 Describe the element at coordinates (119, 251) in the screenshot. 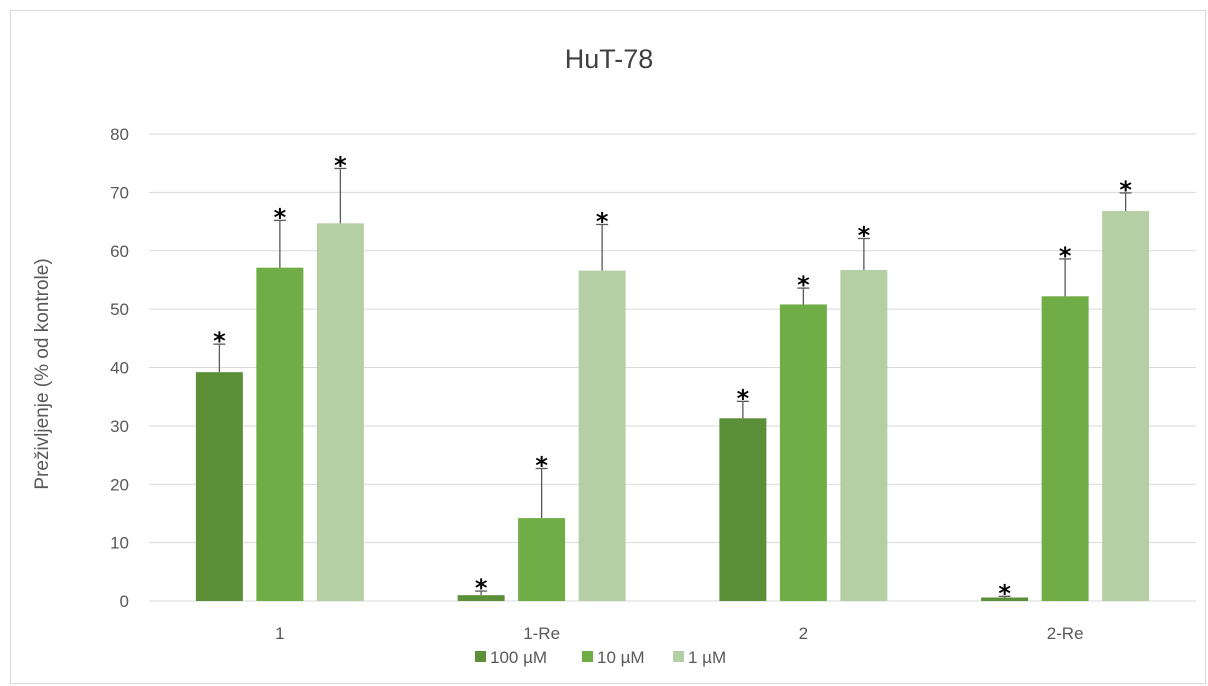

I see `y-tick-label: 60` at that location.